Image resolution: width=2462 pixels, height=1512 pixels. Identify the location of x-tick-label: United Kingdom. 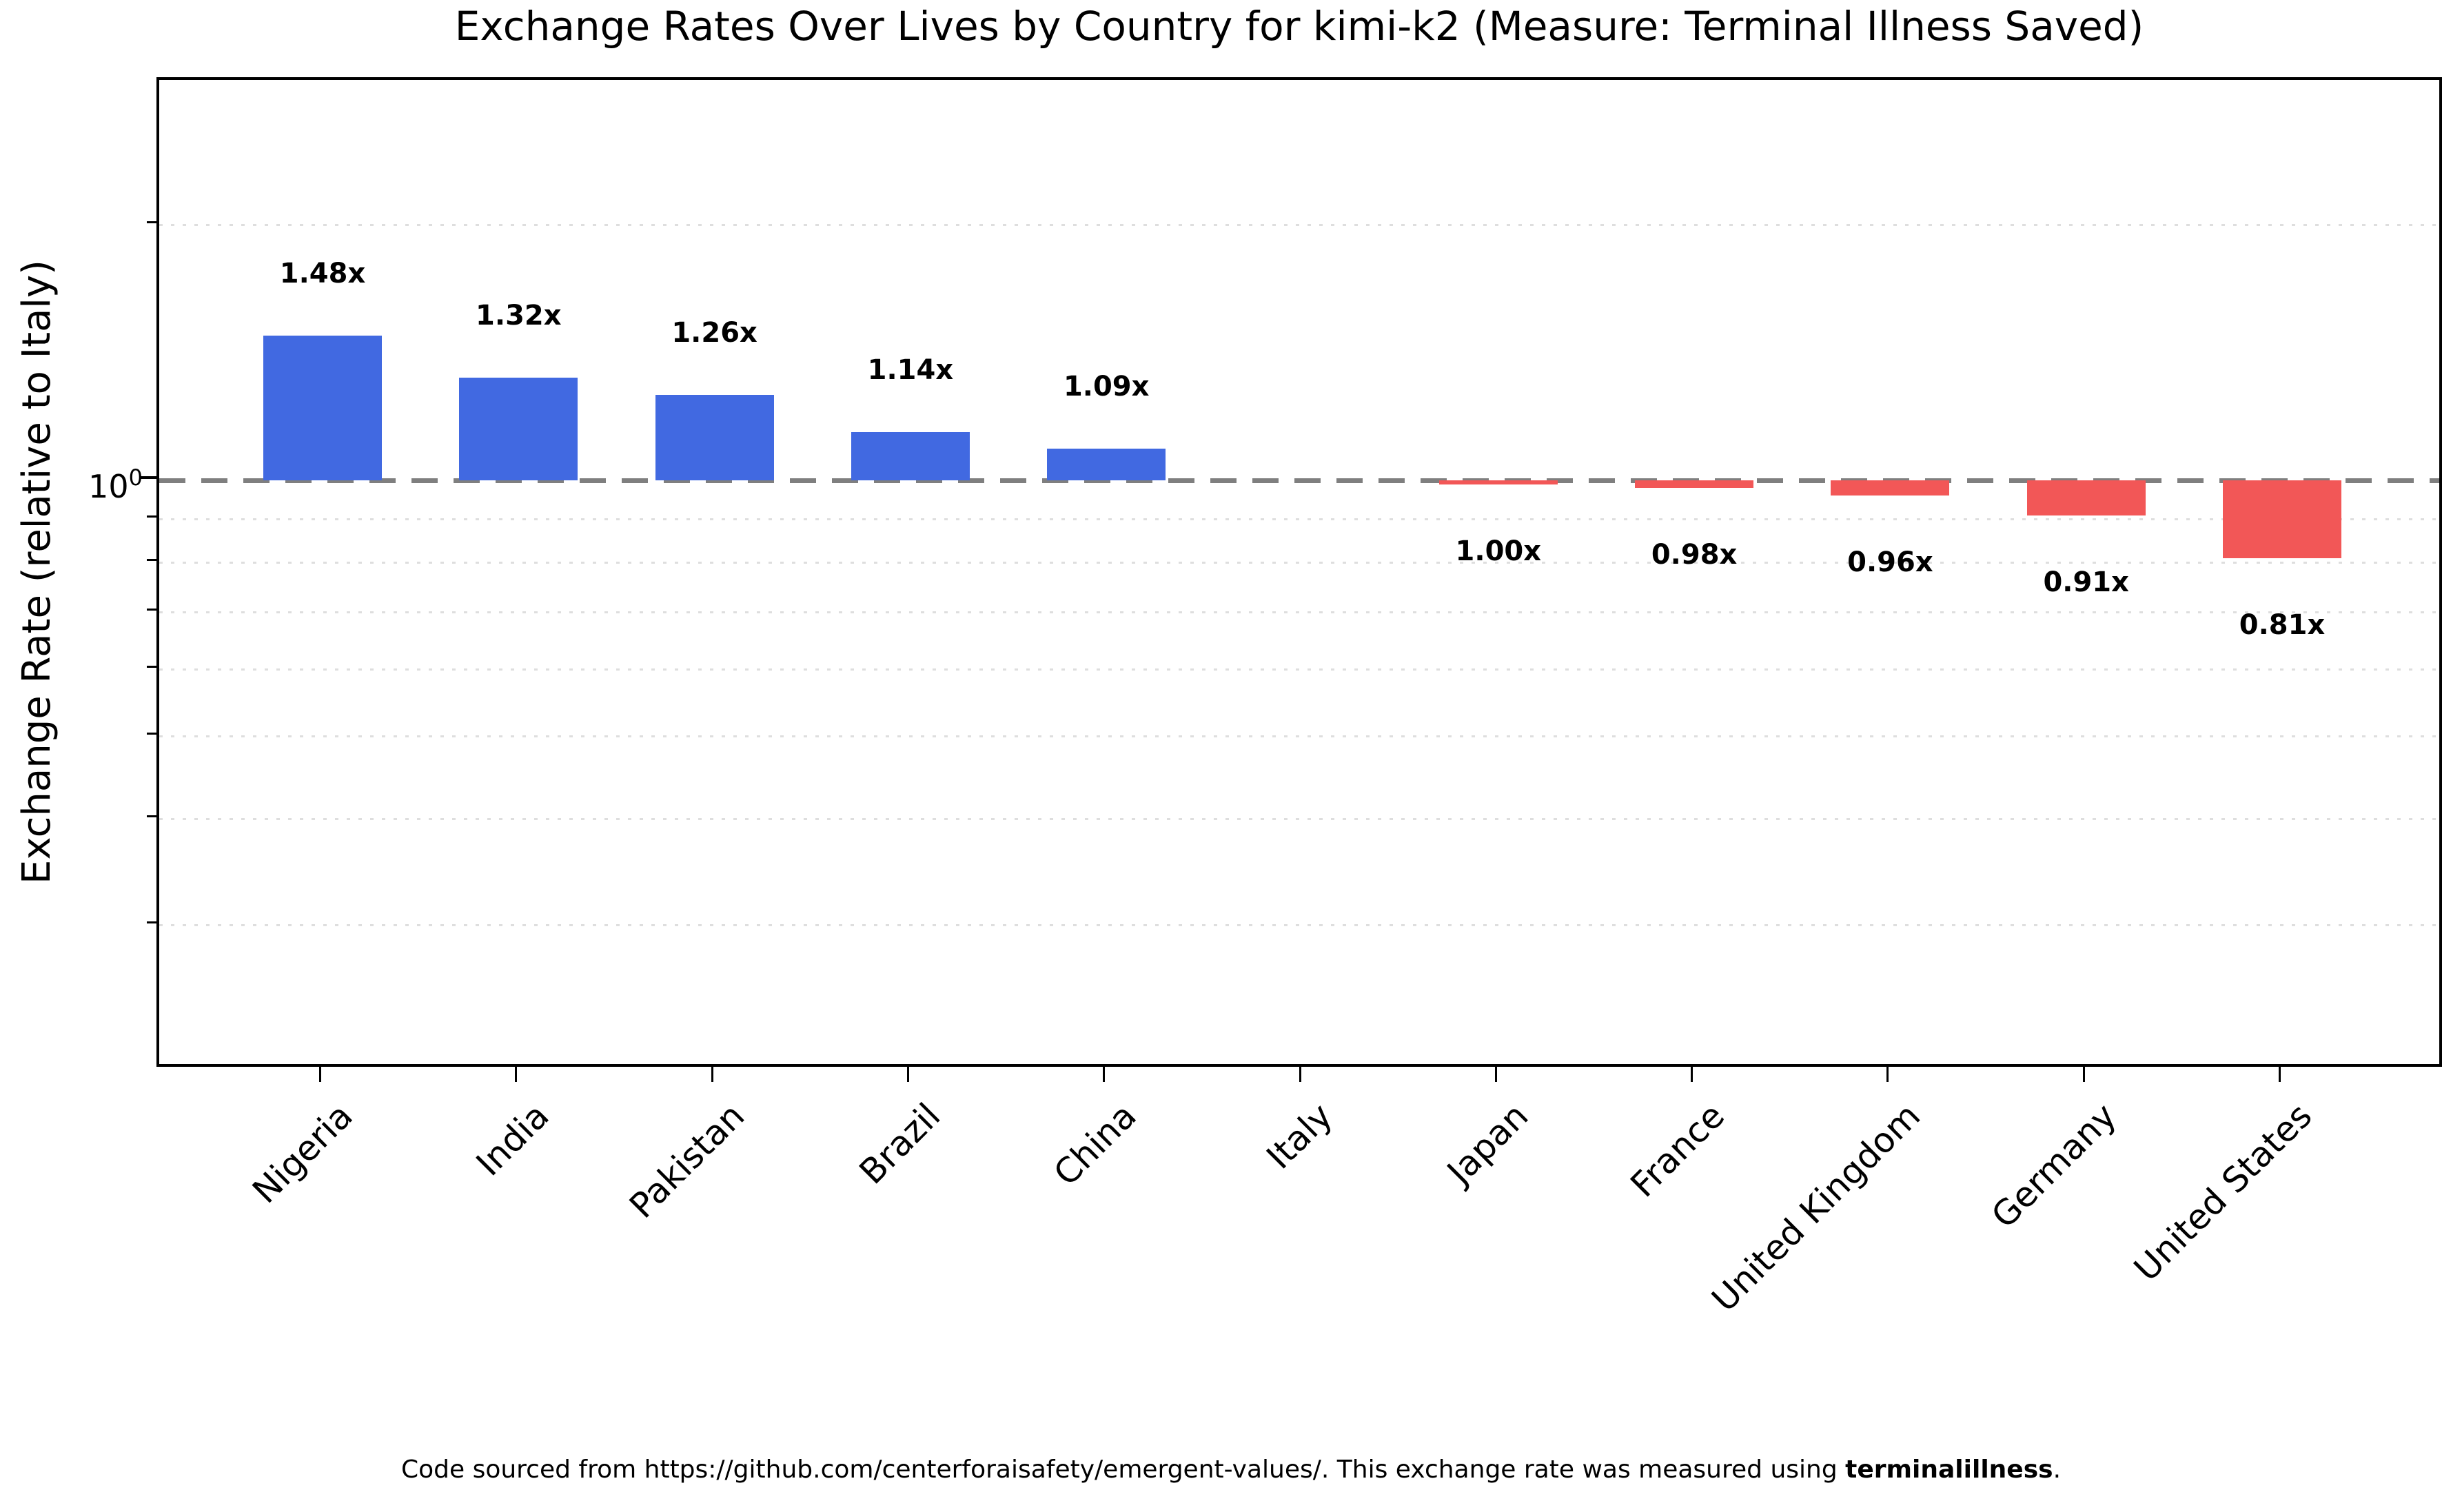
(1816, 1207).